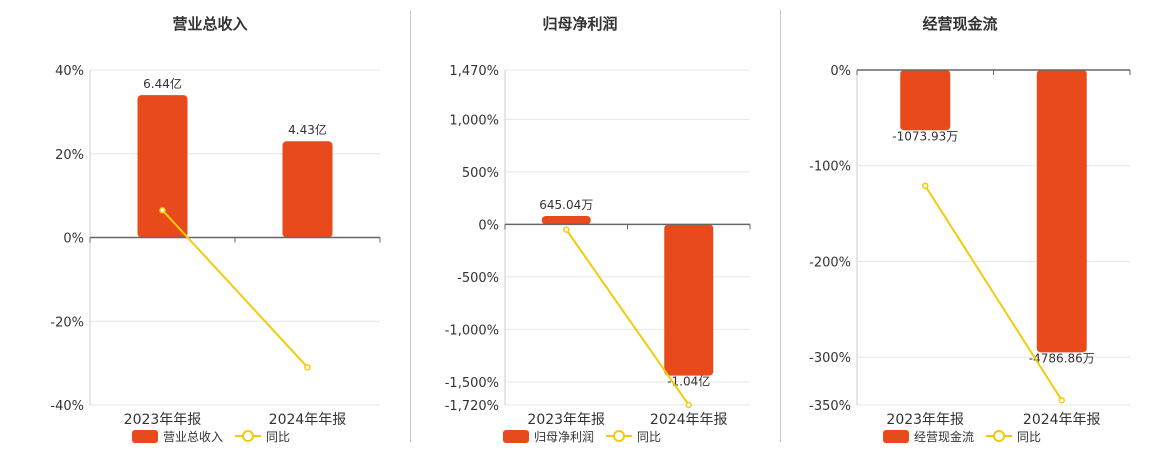 This screenshot has width=1160, height=454. What do you see at coordinates (69, 155) in the screenshot?
I see `y-tick-label: 20%` at bounding box center [69, 155].